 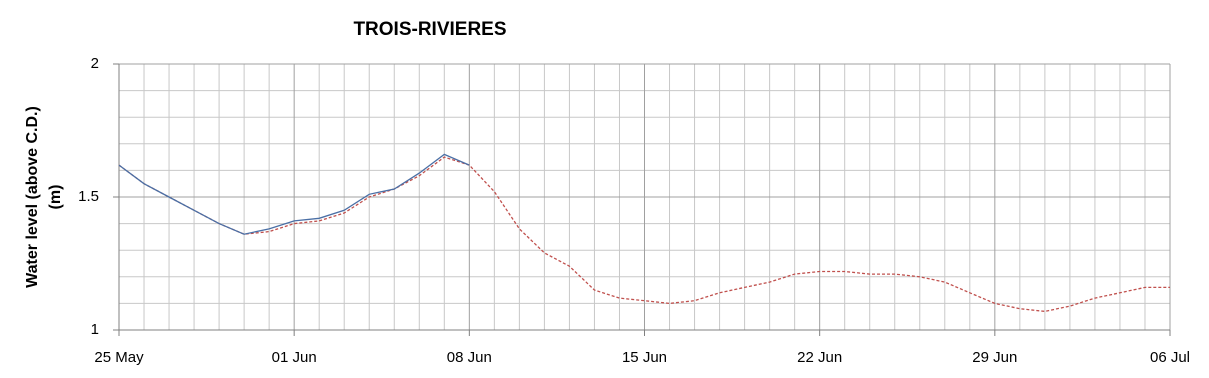 I want to click on y-tick-label: 2, so click(x=95, y=63).